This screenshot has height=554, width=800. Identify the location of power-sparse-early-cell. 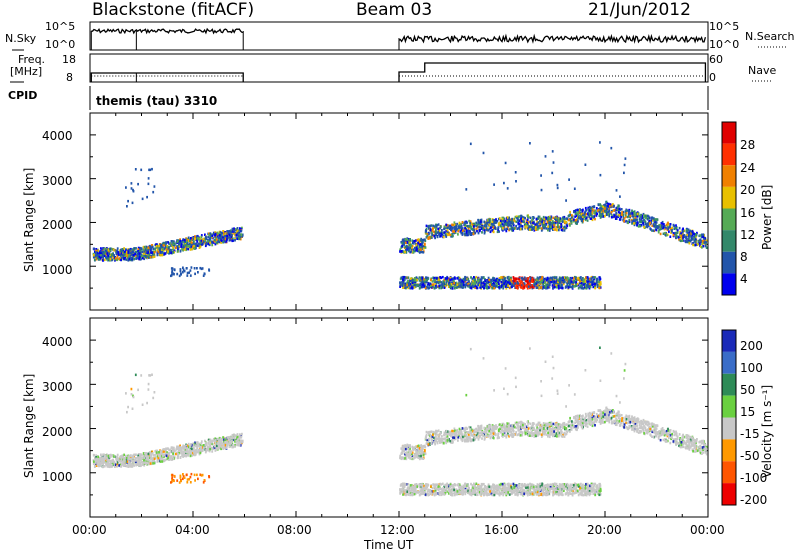
(131, 188).